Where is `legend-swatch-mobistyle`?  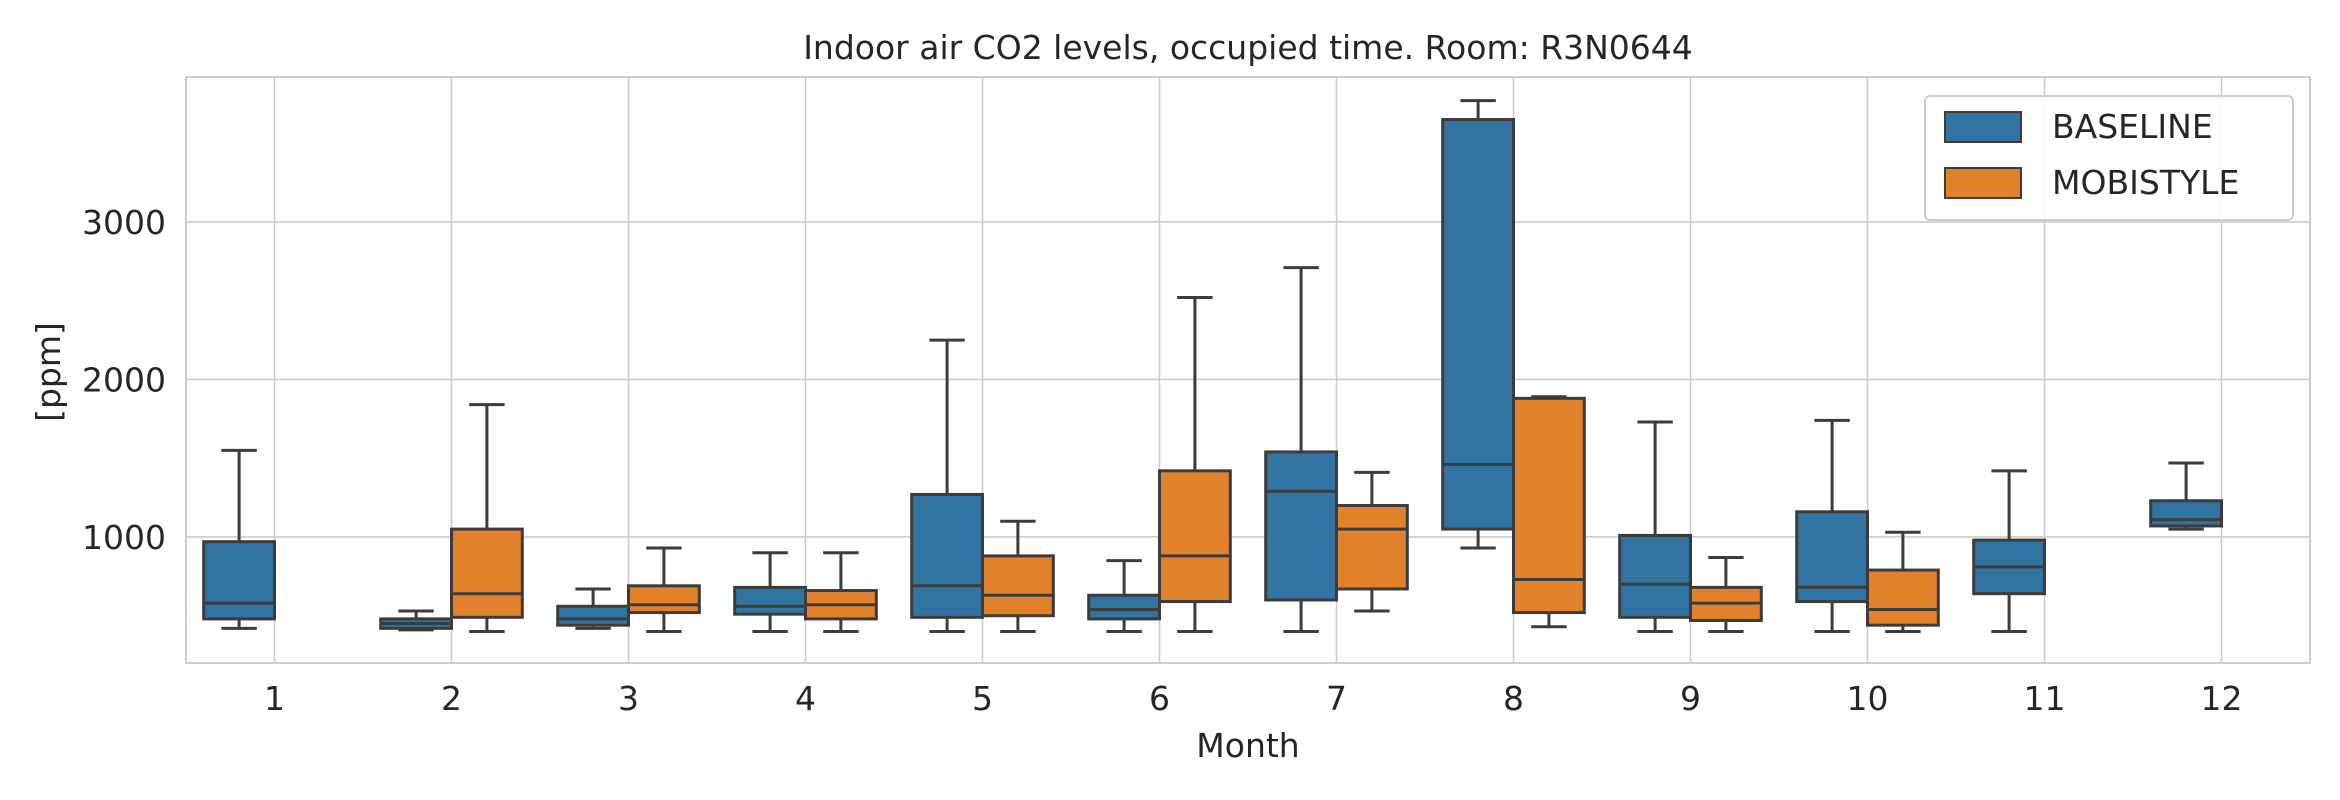 legend-swatch-mobistyle is located at coordinates (1983, 183).